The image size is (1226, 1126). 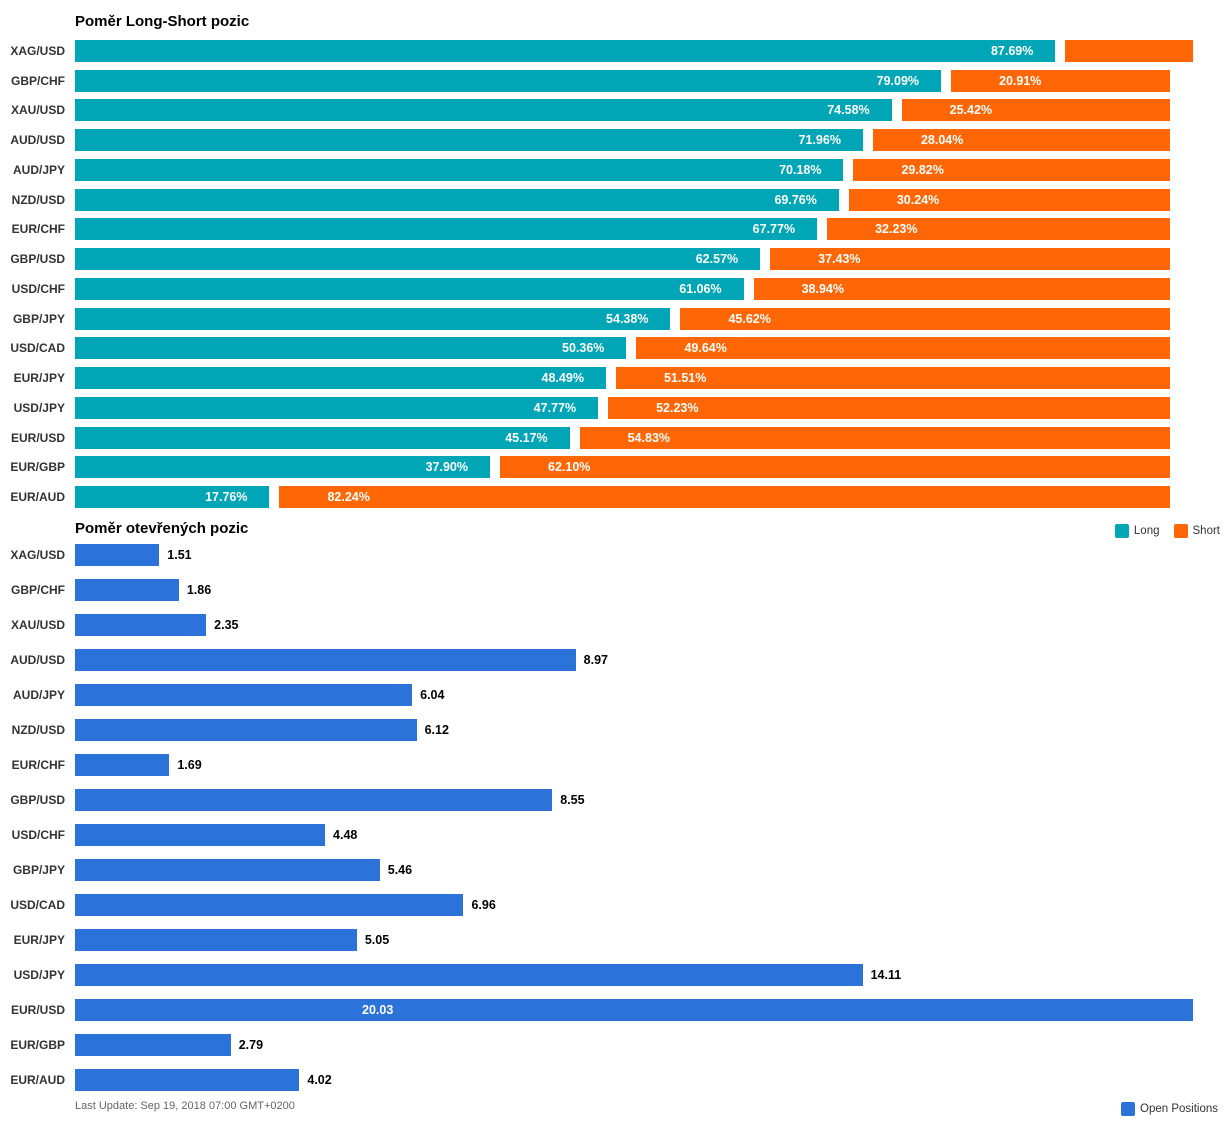 I want to click on open-positions-row: GBP/JPY 5.46, so click(x=613, y=869).